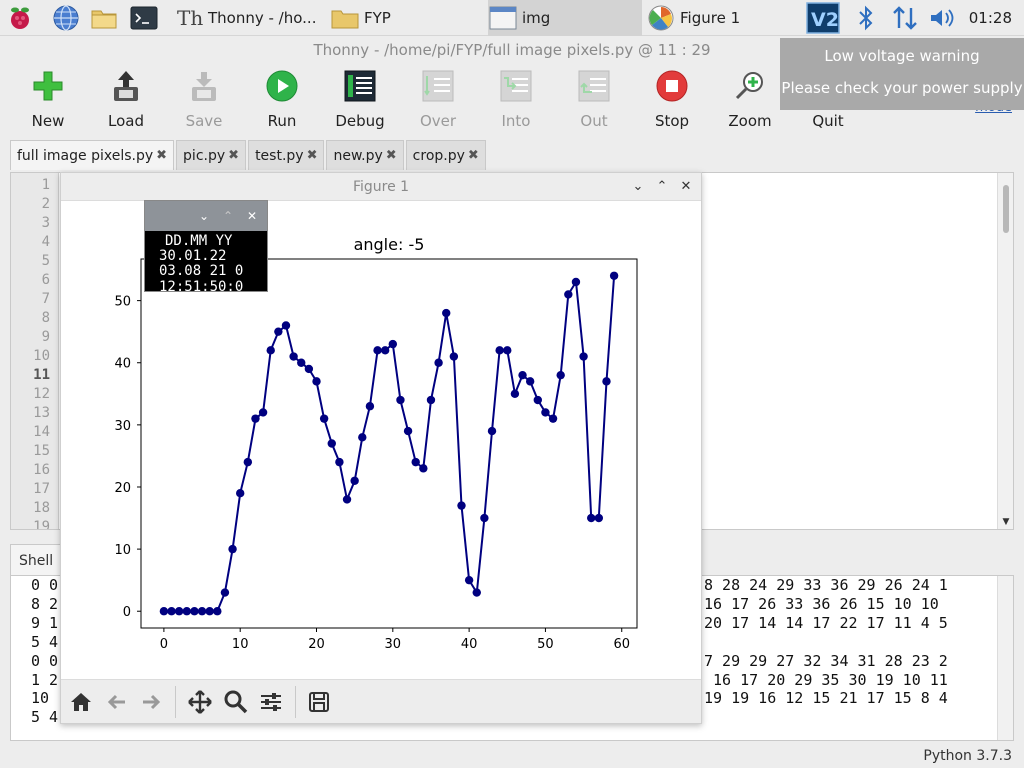  I want to click on line-number: 18, so click(41, 508).